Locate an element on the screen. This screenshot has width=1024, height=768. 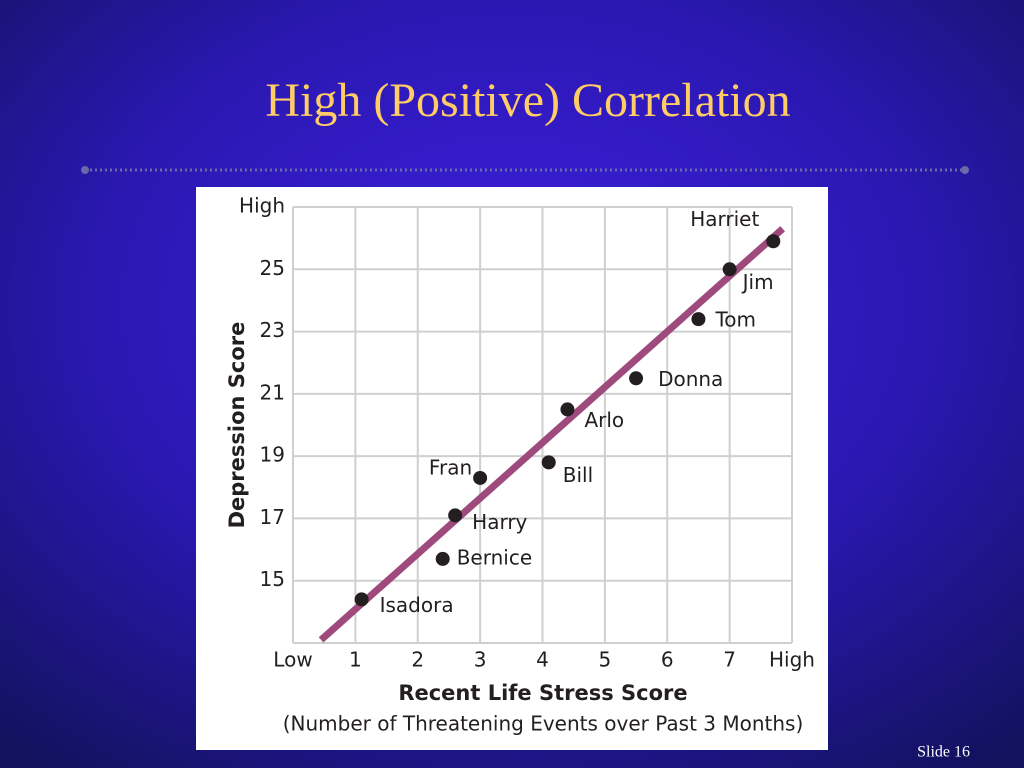
x-tick-label: 7 is located at coordinates (729, 660).